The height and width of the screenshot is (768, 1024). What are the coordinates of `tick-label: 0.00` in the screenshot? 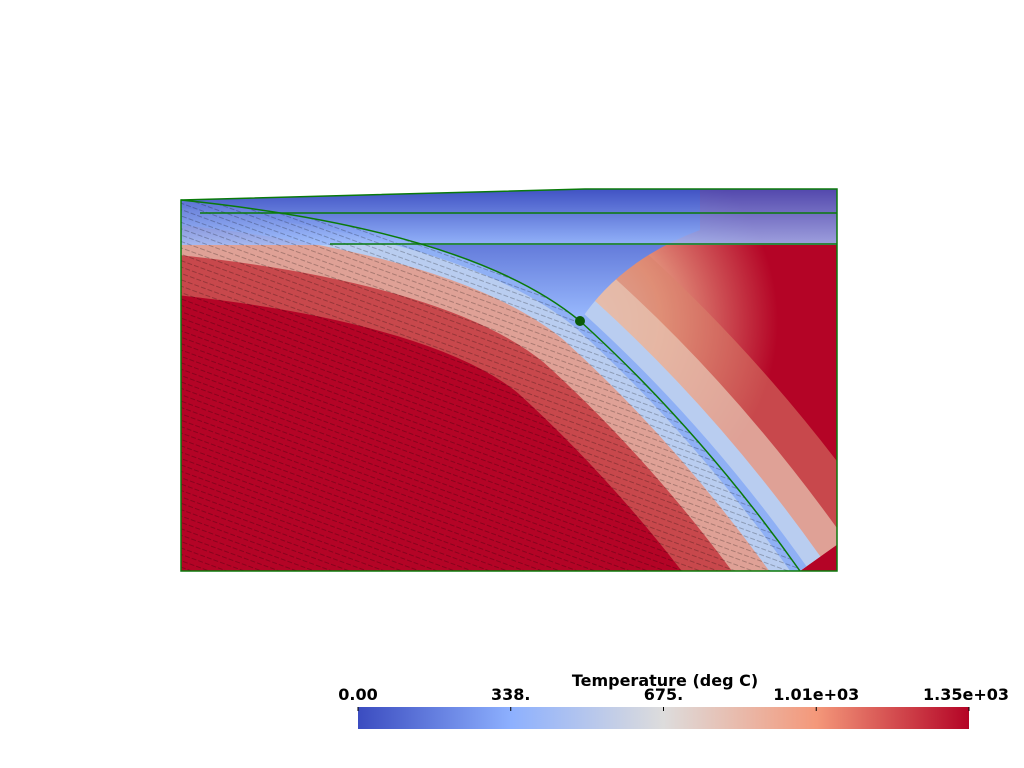 It's located at (357, 694).